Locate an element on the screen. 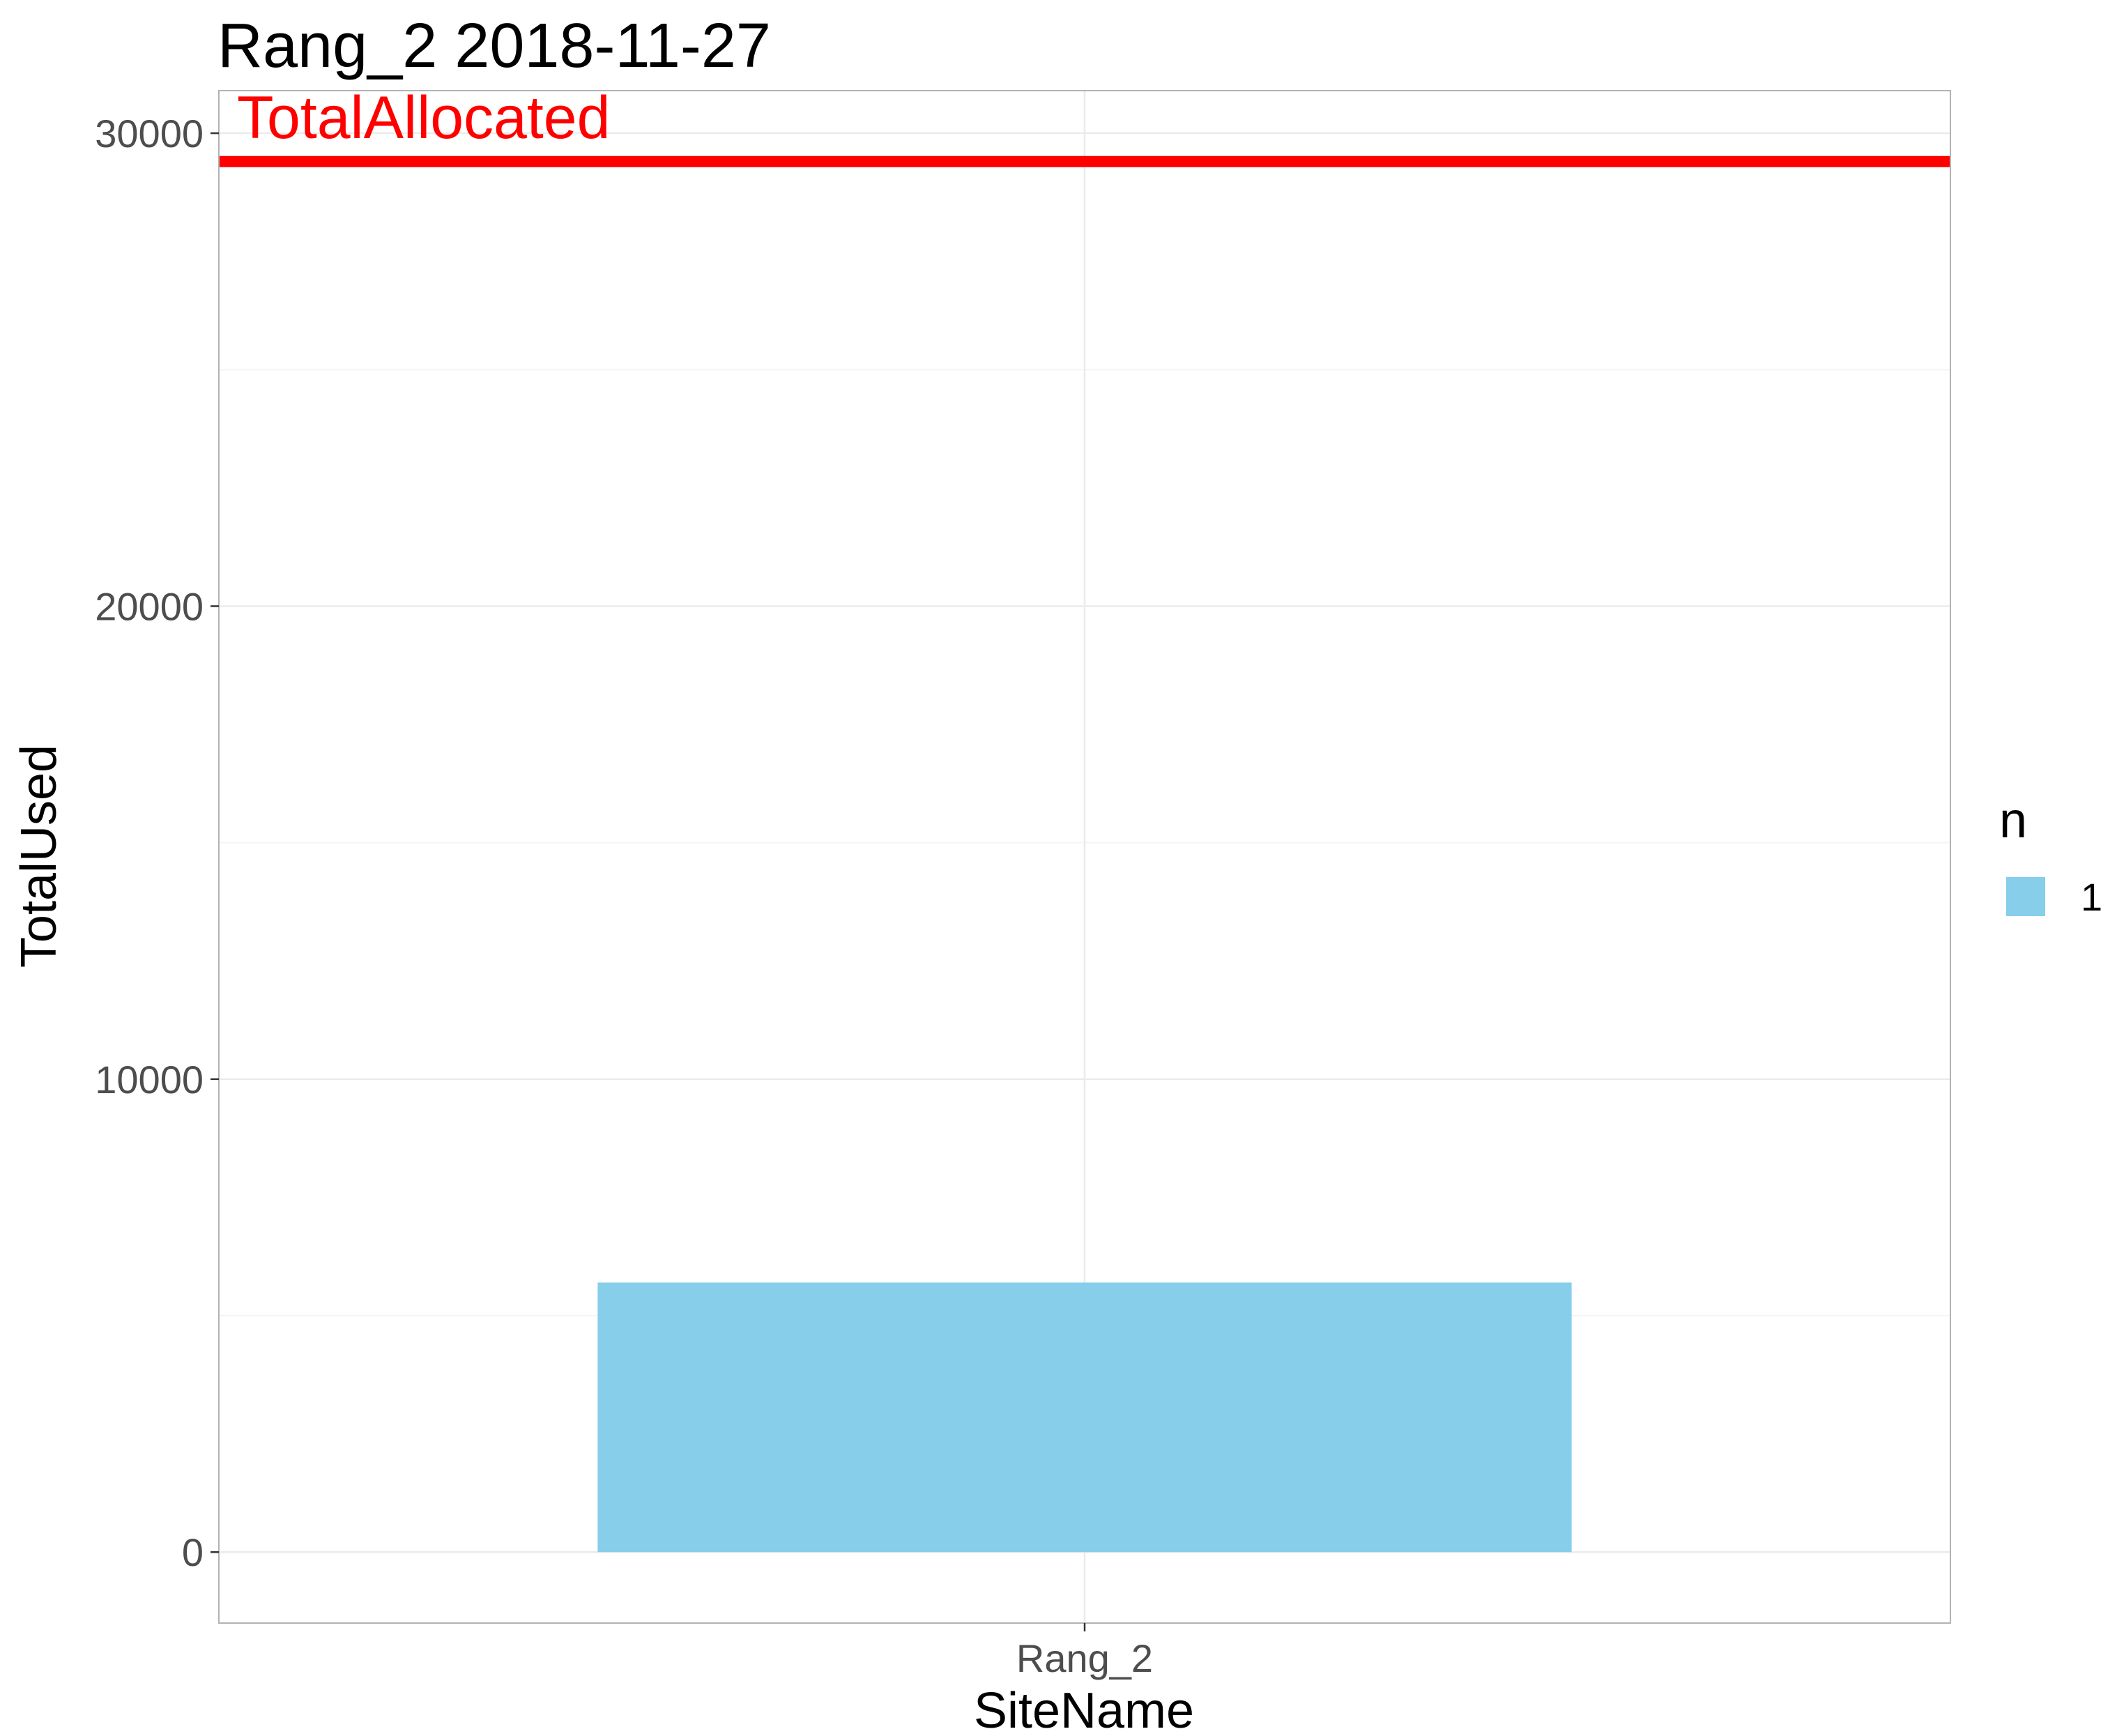 The image size is (2117, 1736). x-tick-label: Rang_2 is located at coordinates (1084, 1658).